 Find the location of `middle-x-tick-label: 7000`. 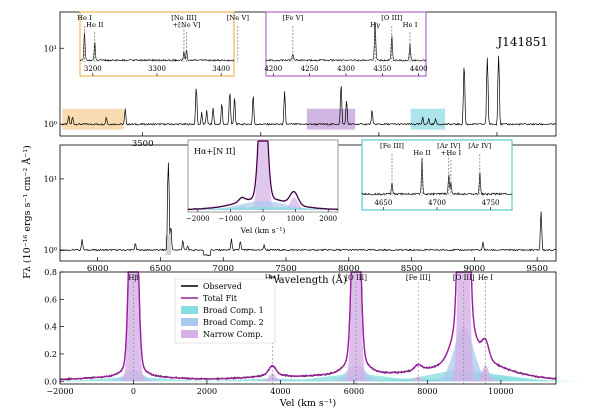

middle-x-tick-label: 7000 is located at coordinates (223, 269).